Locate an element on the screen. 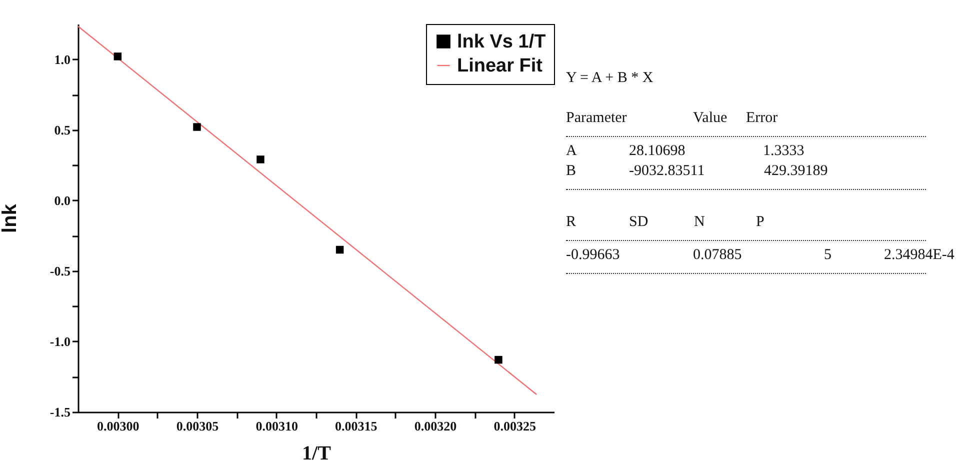 Image resolution: width=972 pixels, height=471 pixels. y-axis-title: lnk is located at coordinates (10, 218).